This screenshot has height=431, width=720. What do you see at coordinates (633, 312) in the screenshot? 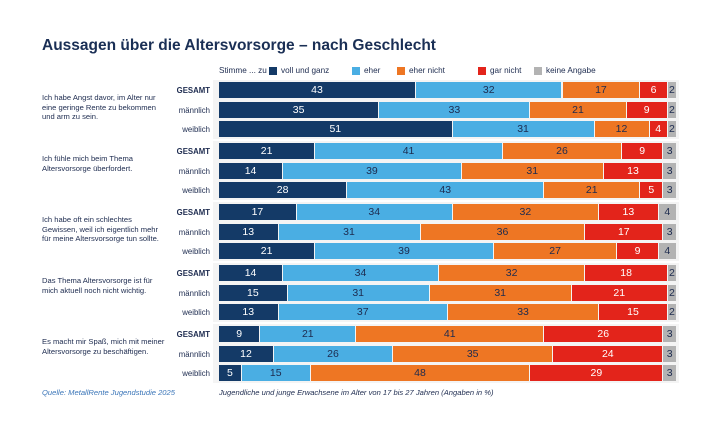
I see `bar-segment: 15` at bounding box center [633, 312].